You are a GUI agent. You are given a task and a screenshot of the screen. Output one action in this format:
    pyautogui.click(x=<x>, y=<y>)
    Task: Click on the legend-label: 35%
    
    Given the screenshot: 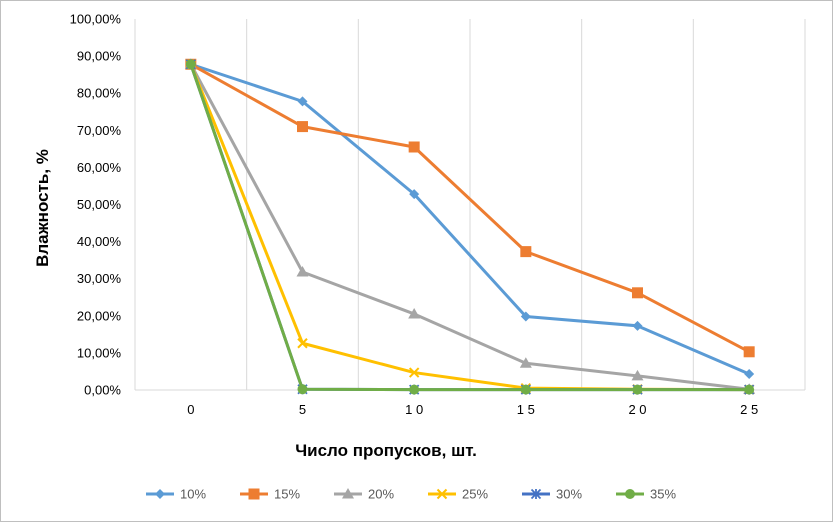 What is the action you would take?
    pyautogui.click(x=663, y=494)
    